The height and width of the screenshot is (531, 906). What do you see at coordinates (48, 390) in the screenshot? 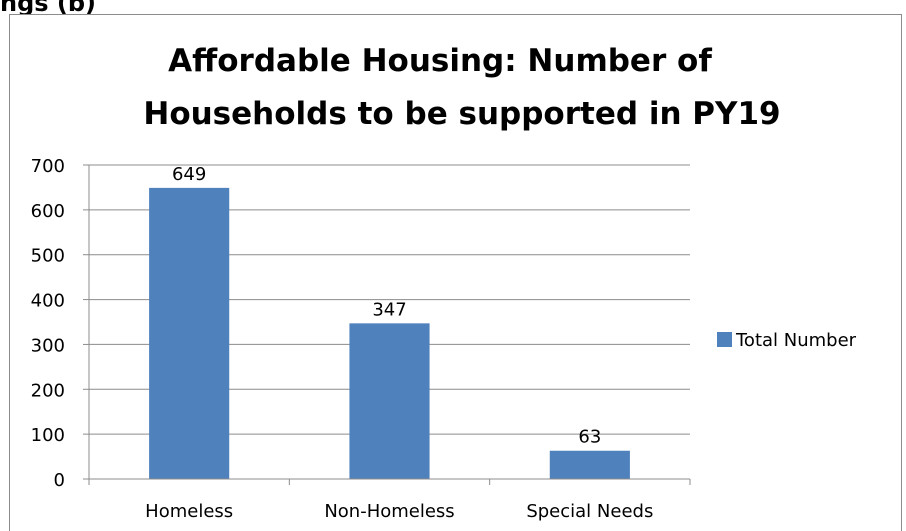
I see `y-tick-label: 200` at bounding box center [48, 390].